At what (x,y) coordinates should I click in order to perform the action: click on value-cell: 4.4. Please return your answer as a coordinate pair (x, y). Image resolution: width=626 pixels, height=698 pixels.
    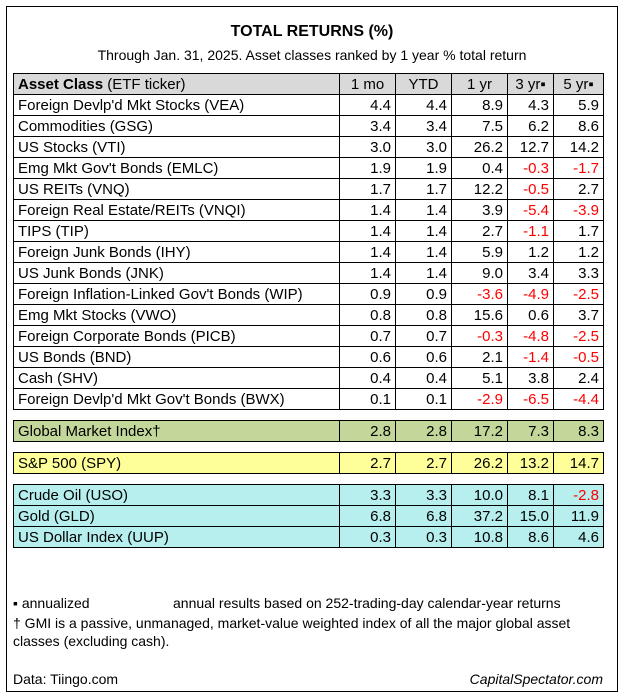
    Looking at the image, I should click on (367, 105).